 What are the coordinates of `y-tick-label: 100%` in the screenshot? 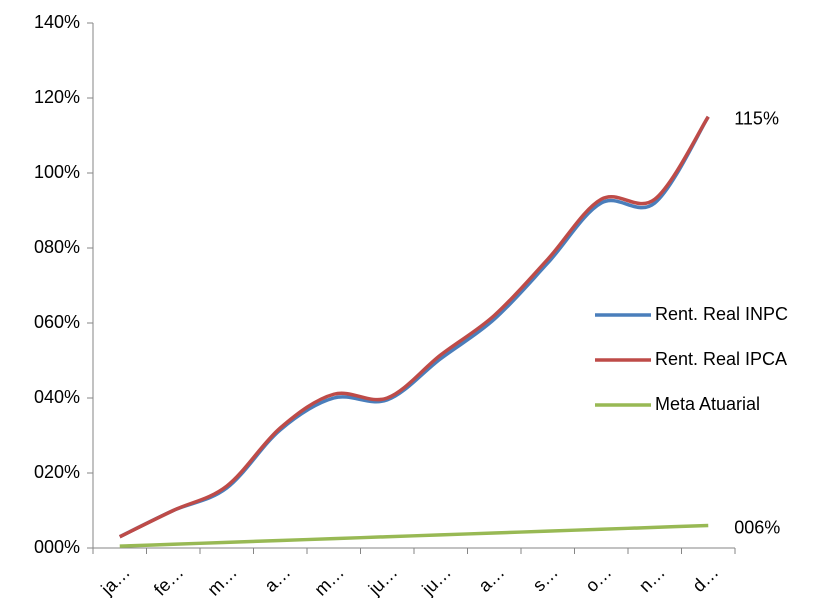 It's located at (57, 172).